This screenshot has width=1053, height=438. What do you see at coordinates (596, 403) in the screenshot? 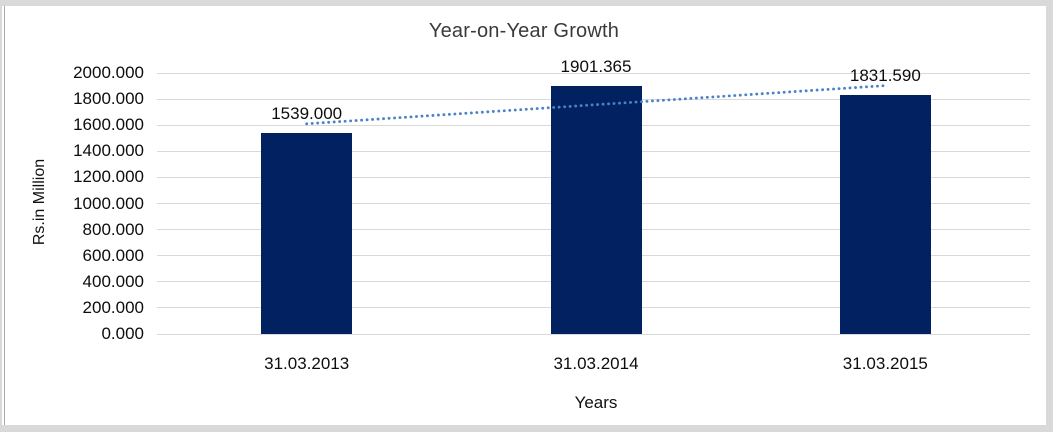
I see `x-axis-title: Years` at bounding box center [596, 403].